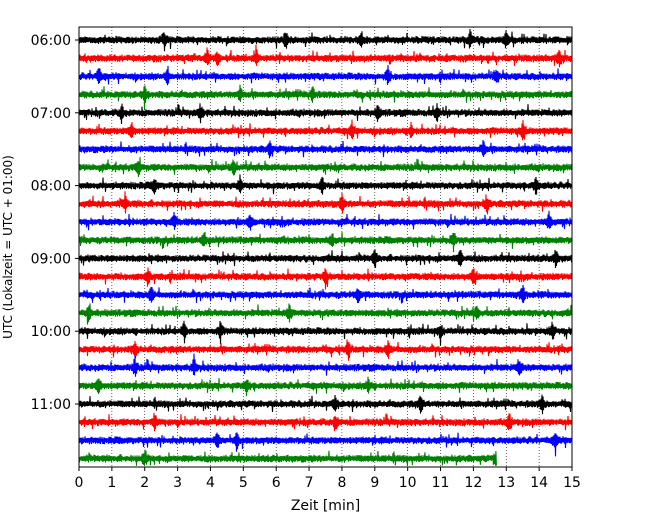 This screenshot has height=520, width=650. Describe the element at coordinates (441, 483) in the screenshot. I see `x-tick-label: 11` at that location.